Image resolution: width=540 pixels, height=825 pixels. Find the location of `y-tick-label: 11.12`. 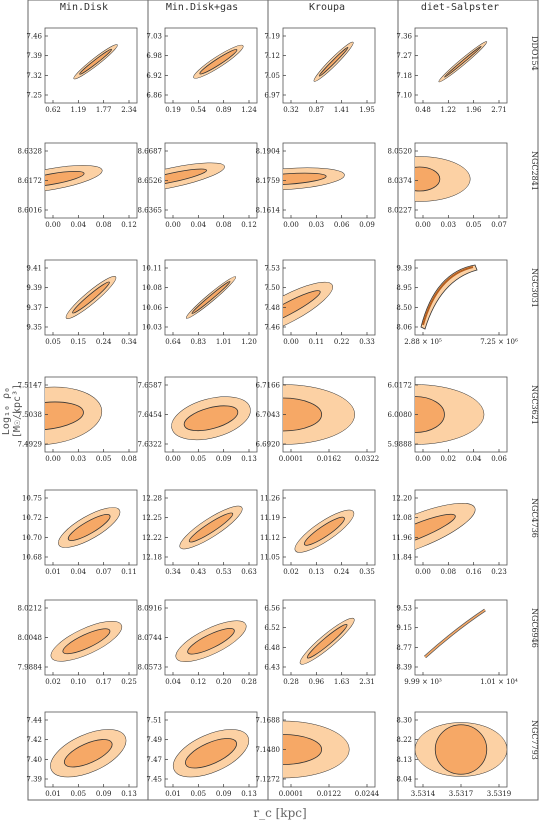

y-tick-label: 11.12 is located at coordinates (270, 538).